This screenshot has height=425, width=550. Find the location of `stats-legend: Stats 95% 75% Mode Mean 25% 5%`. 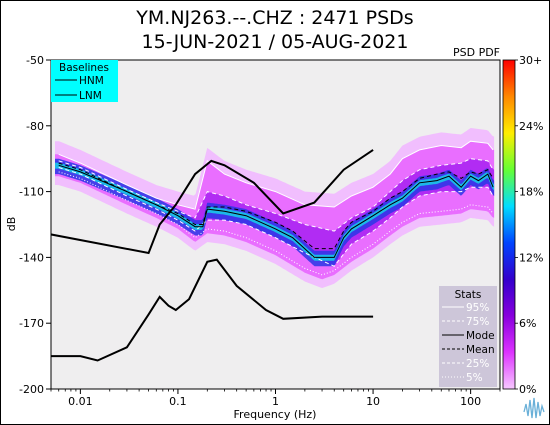

stats-legend: Stats 95% 75% Mode Mean 25% 5% is located at coordinates (468, 336).